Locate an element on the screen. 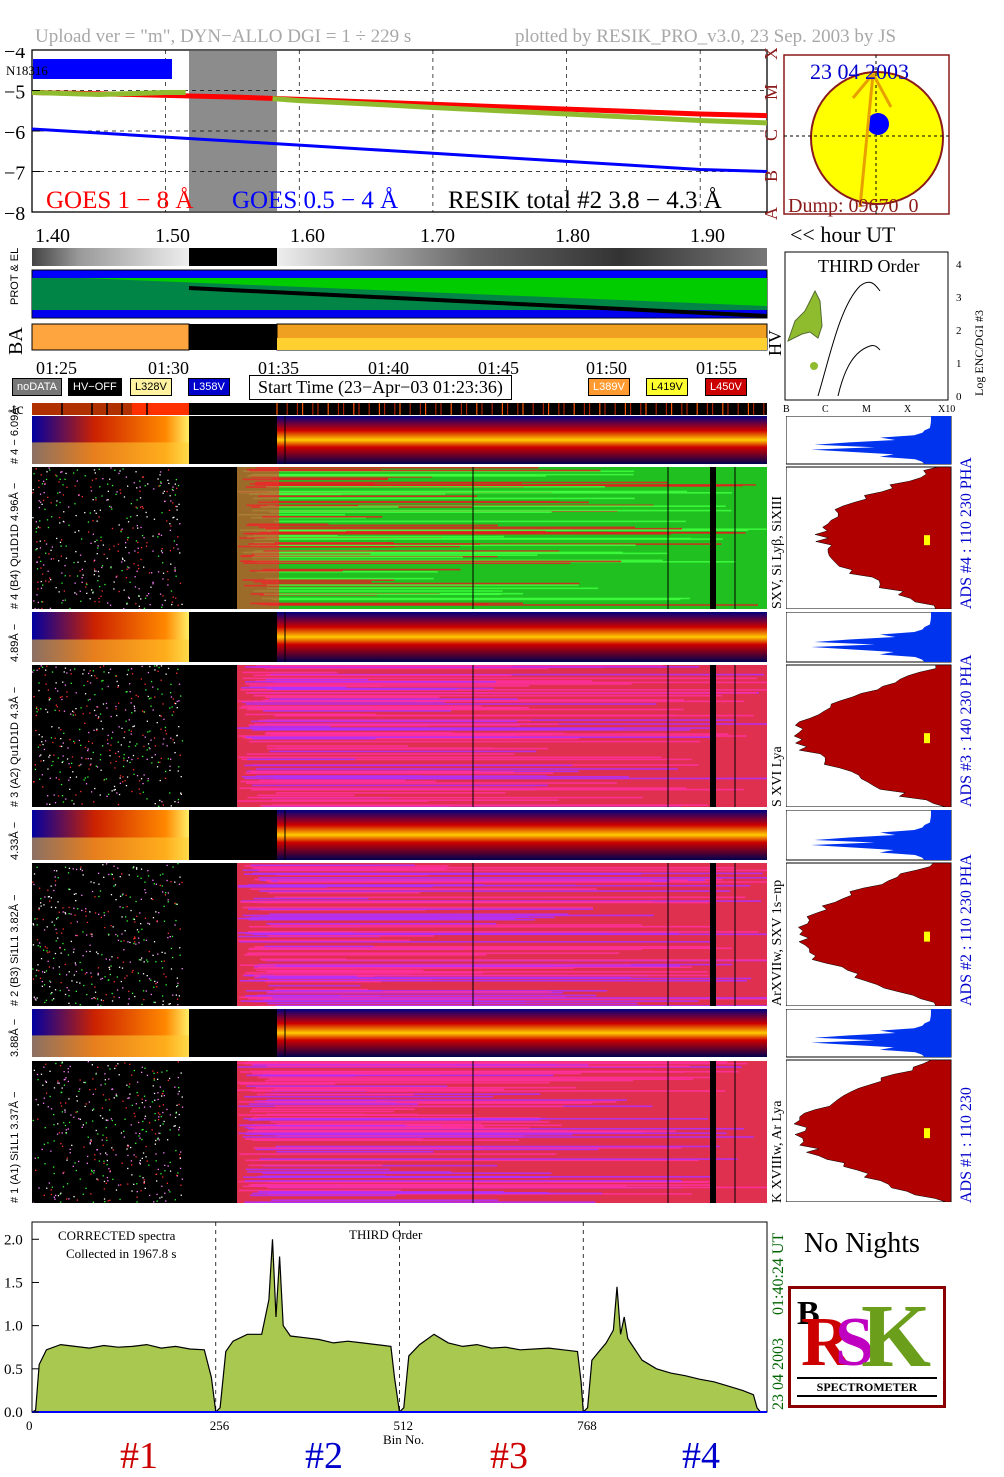 The height and width of the screenshot is (1477, 1004). channel-ads-caption: ADS #2 : 110 230 PHA is located at coordinates (966, 930).